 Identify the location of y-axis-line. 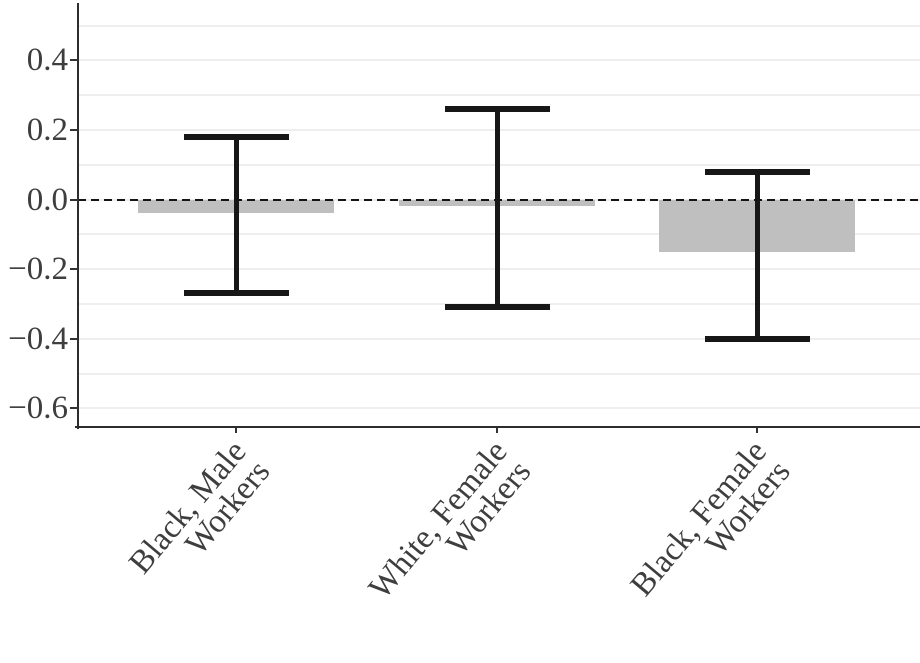
(78, 216).